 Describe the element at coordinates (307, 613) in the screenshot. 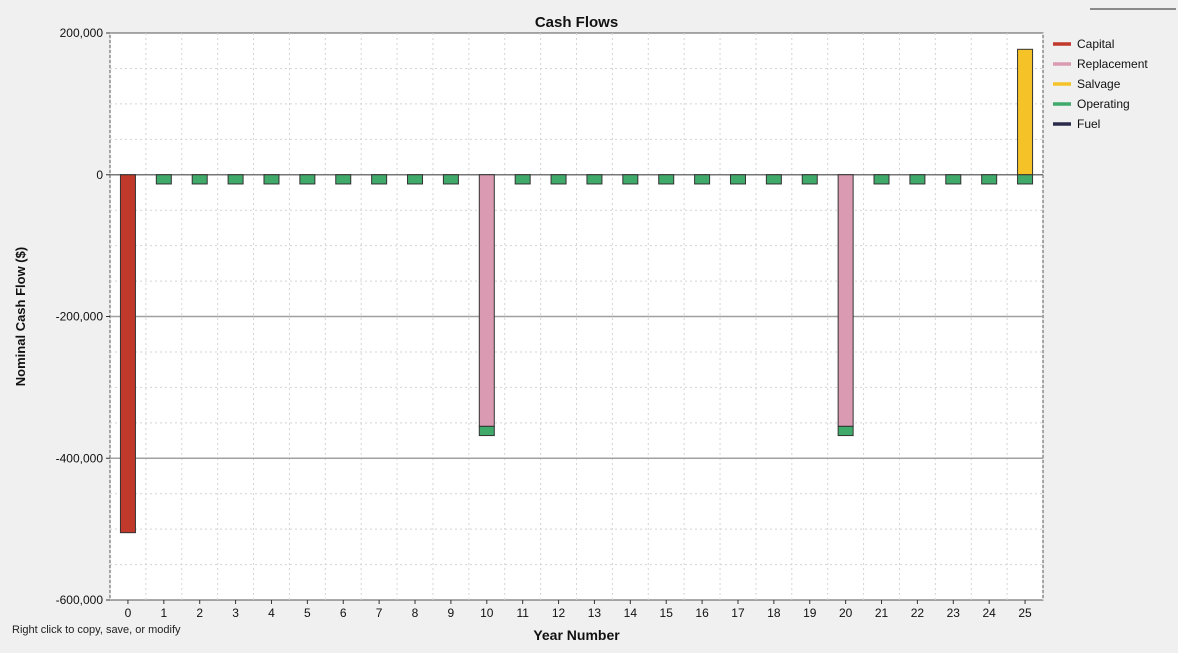

I see `x-tick-label: 5` at that location.